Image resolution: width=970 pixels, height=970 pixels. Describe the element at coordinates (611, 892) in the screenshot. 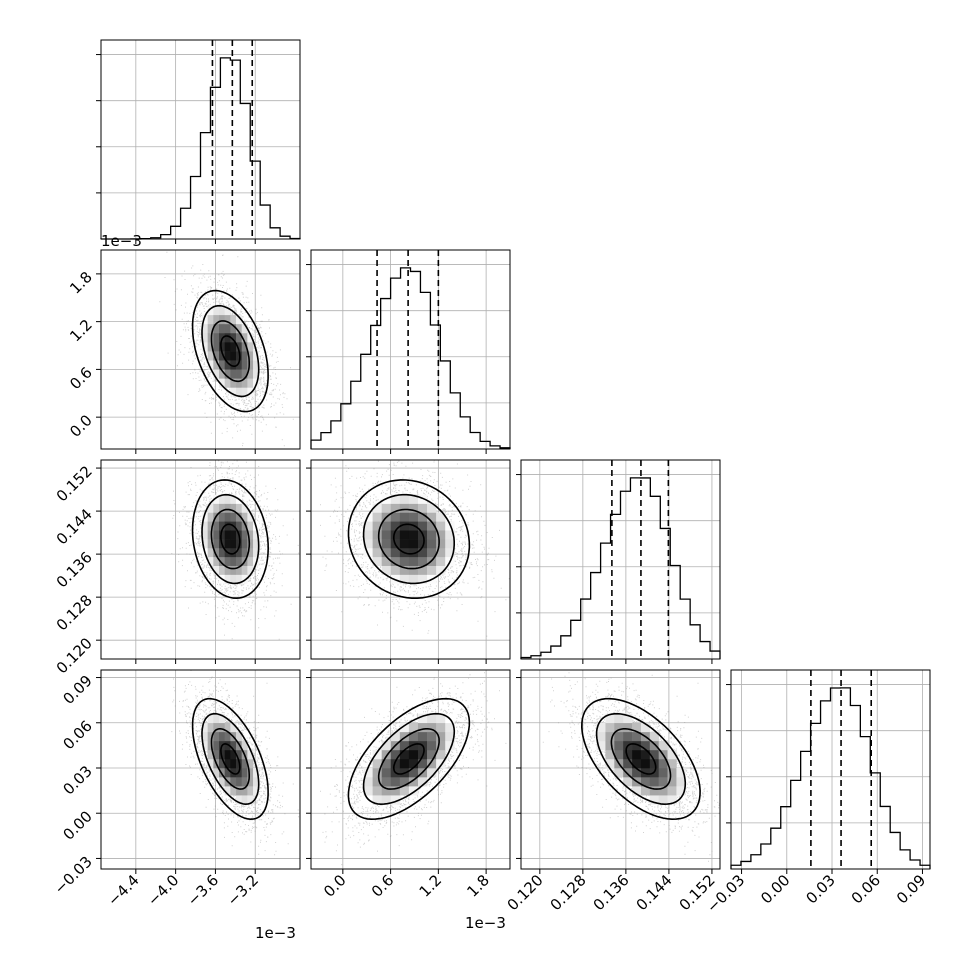

I see `x-tick-label: 0.136` at that location.